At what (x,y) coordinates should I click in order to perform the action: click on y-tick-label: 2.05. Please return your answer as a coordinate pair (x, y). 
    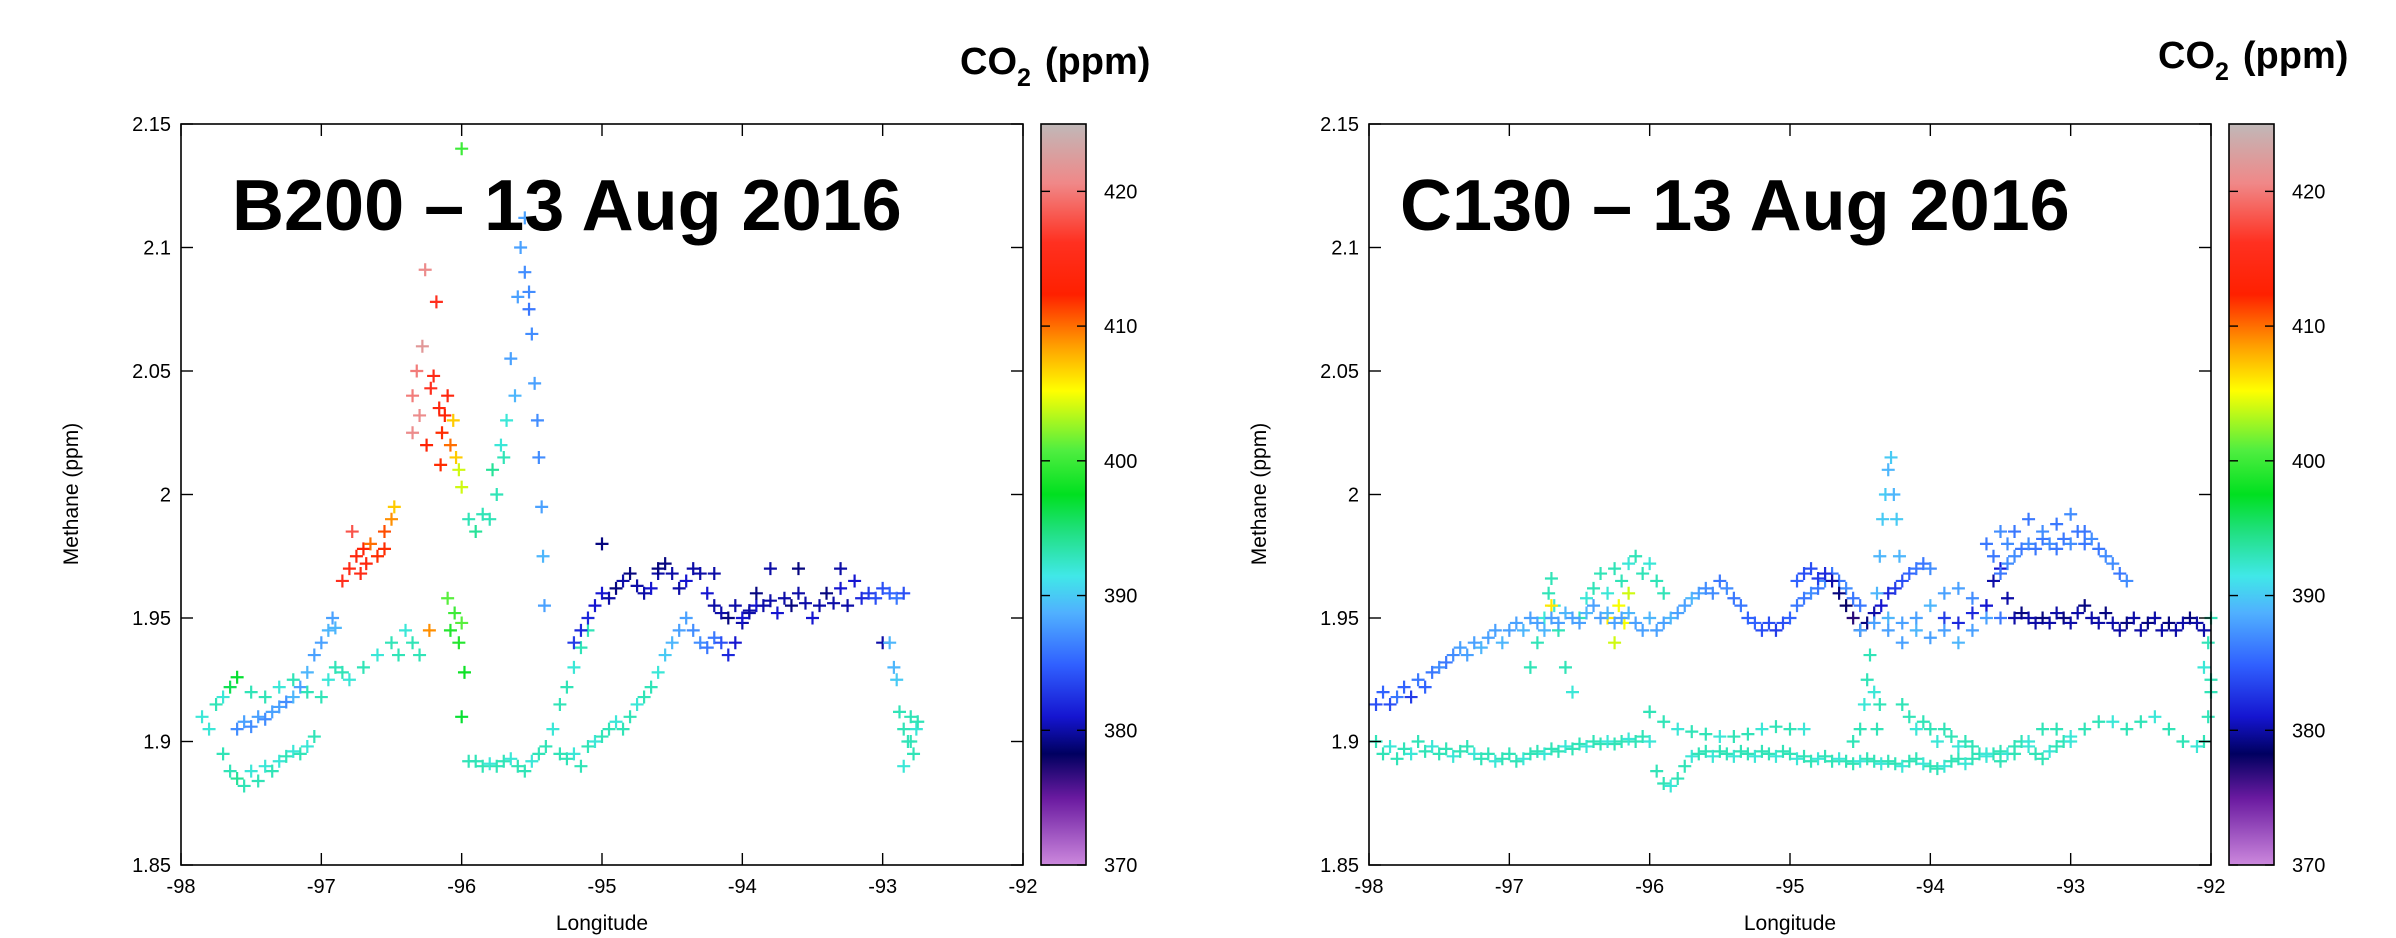
    Looking at the image, I should click on (1339, 372).